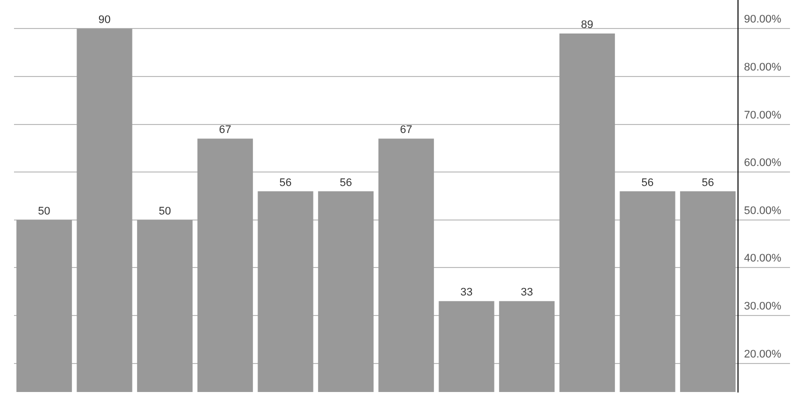 The width and height of the screenshot is (800, 400). I want to click on y-tick-label: 80.00%, so click(763, 68).